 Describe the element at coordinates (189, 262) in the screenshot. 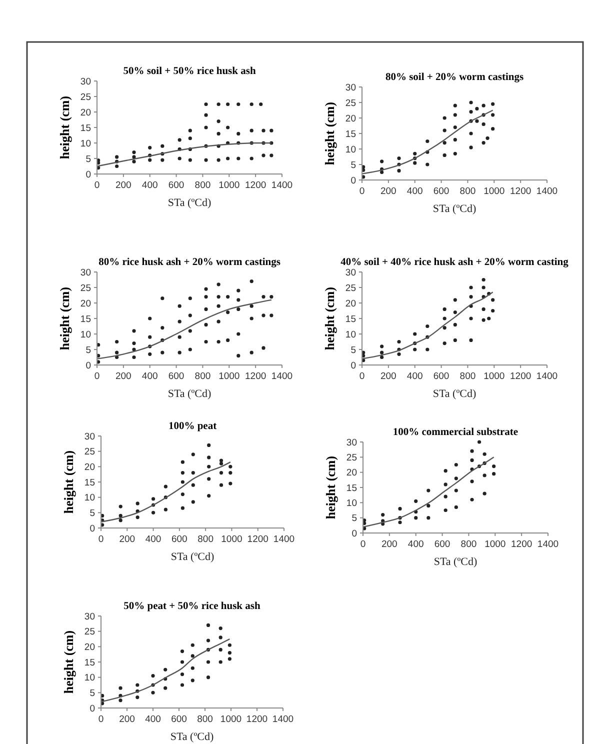

I see `chart-title: 80% rice husk ash + 20% worm castings` at that location.